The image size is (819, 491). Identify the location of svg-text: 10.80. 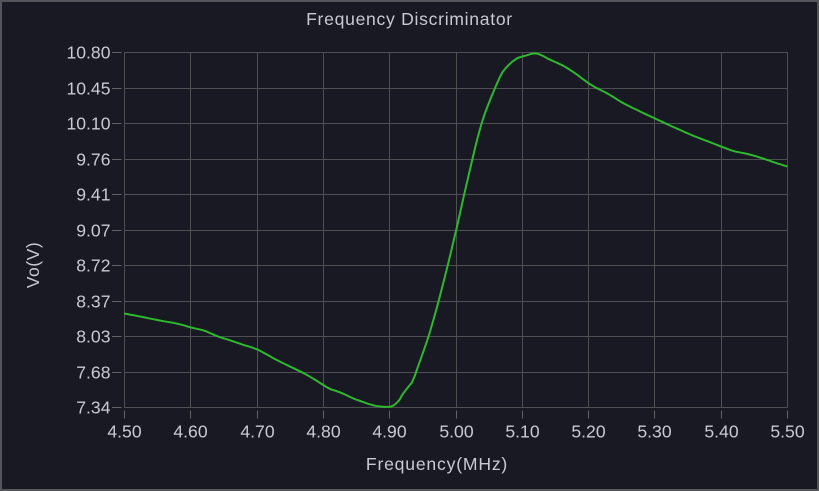
(88, 53).